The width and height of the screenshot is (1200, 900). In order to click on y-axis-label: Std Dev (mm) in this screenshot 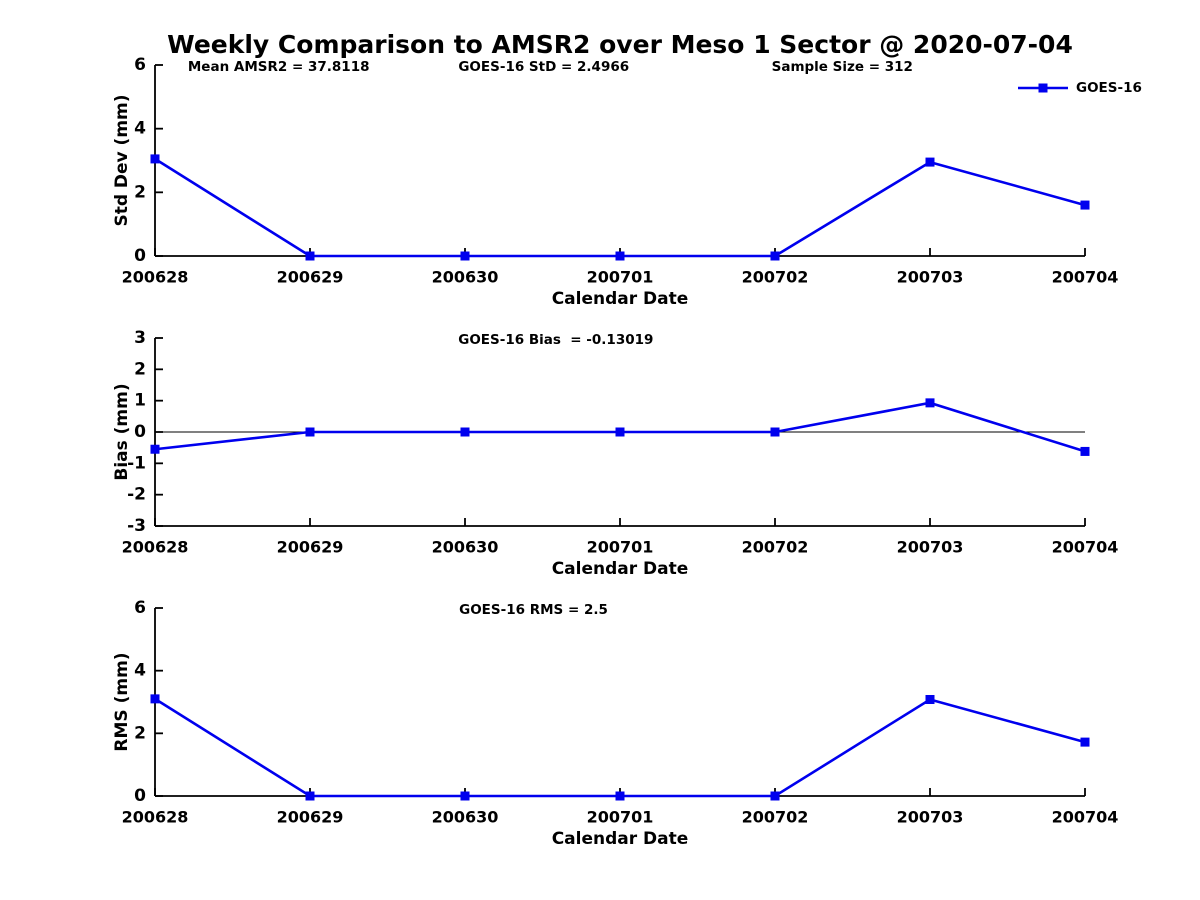, I will do `click(122, 160)`.